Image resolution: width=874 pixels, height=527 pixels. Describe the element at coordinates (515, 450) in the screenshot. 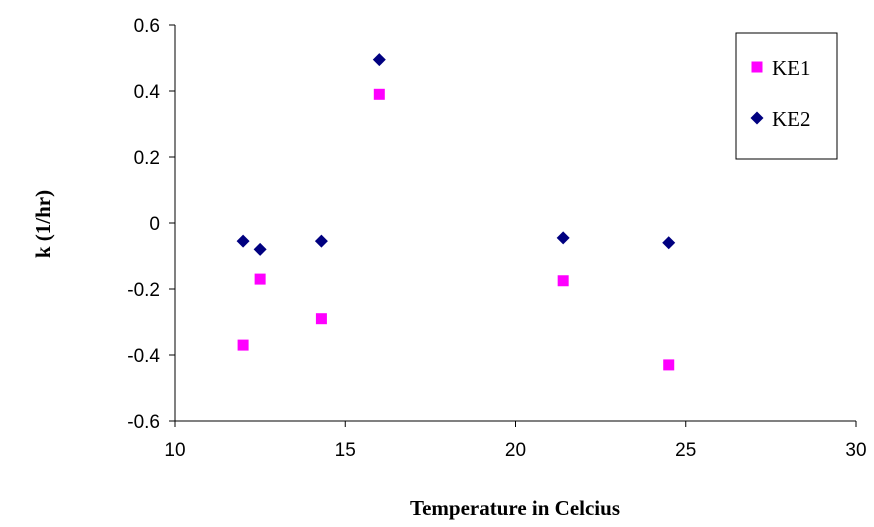

I see `x-tick-label: 20` at that location.